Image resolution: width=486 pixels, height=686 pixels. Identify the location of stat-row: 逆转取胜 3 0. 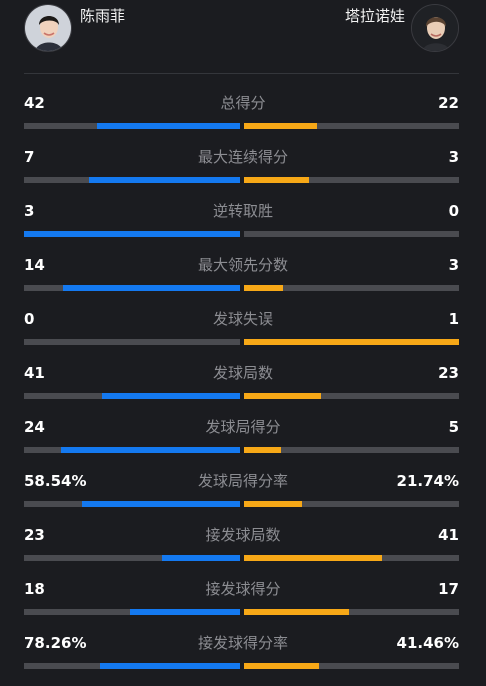
(243, 227).